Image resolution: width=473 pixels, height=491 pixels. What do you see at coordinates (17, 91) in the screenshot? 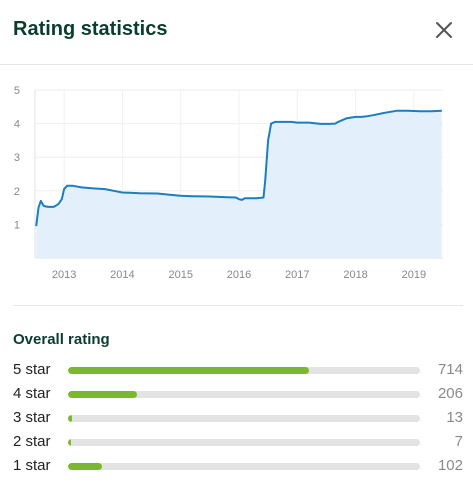
I see `y-tick-label: 5` at bounding box center [17, 91].